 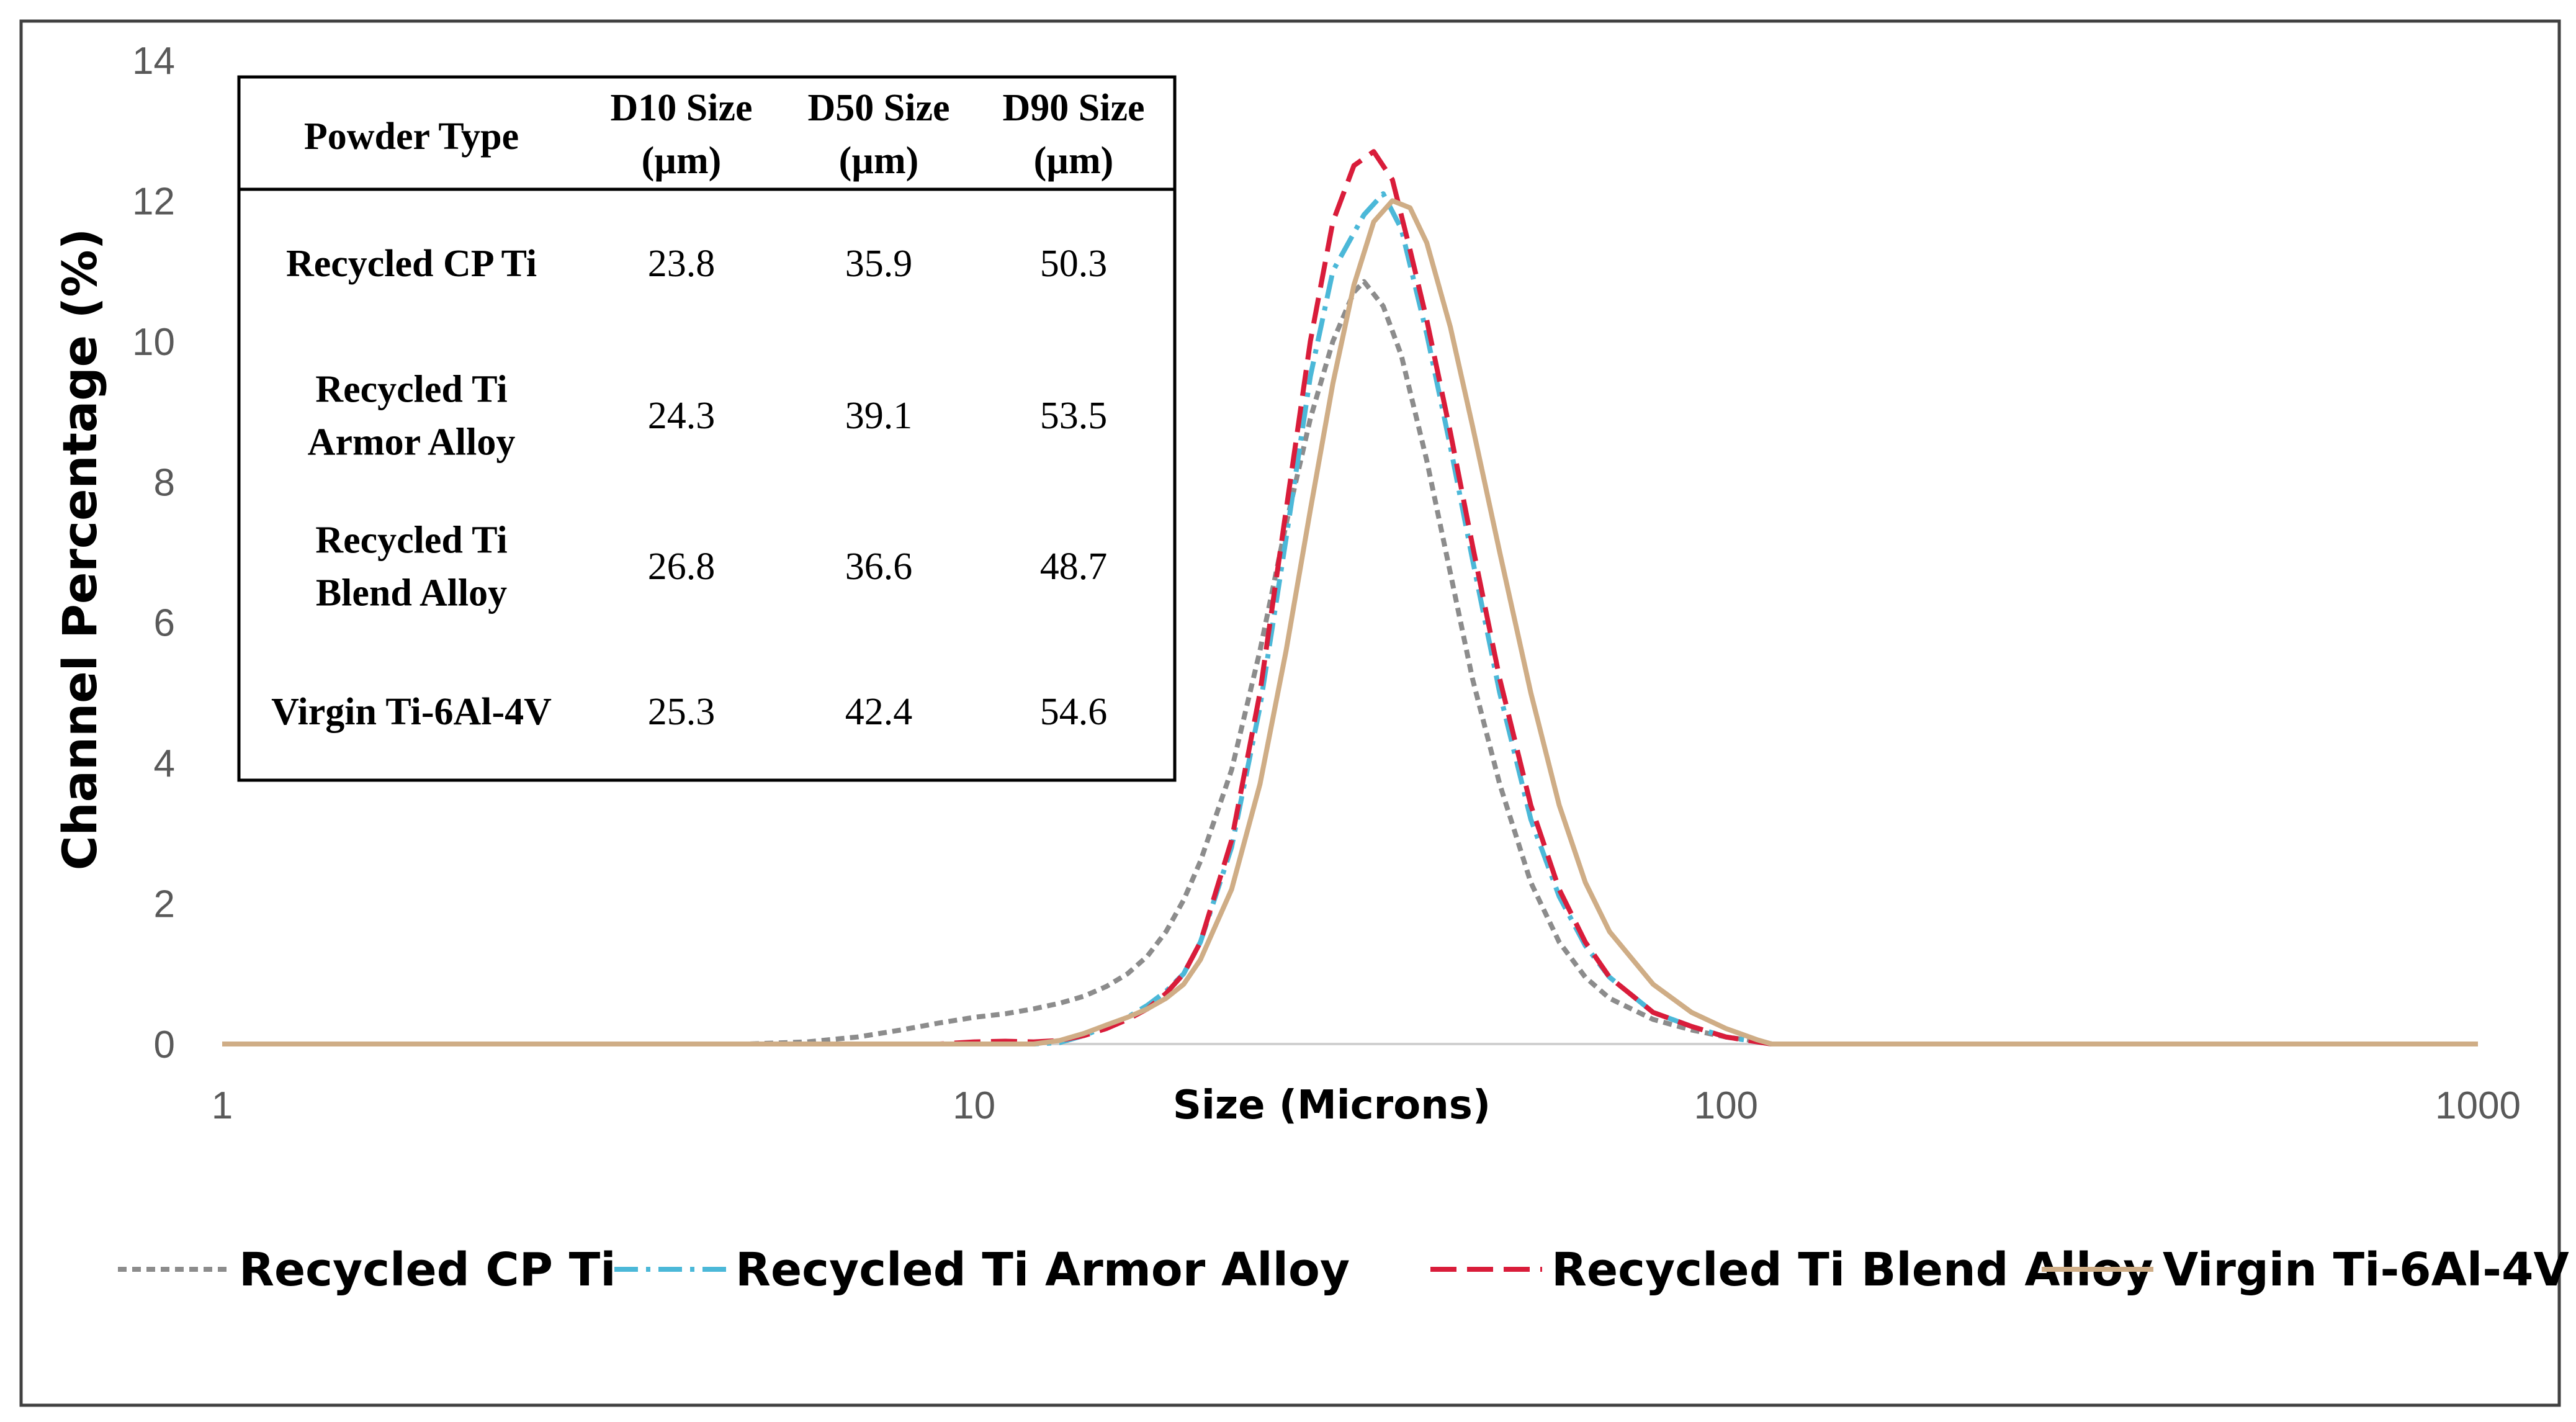 I want to click on table-cell: 35.9, so click(x=879, y=264).